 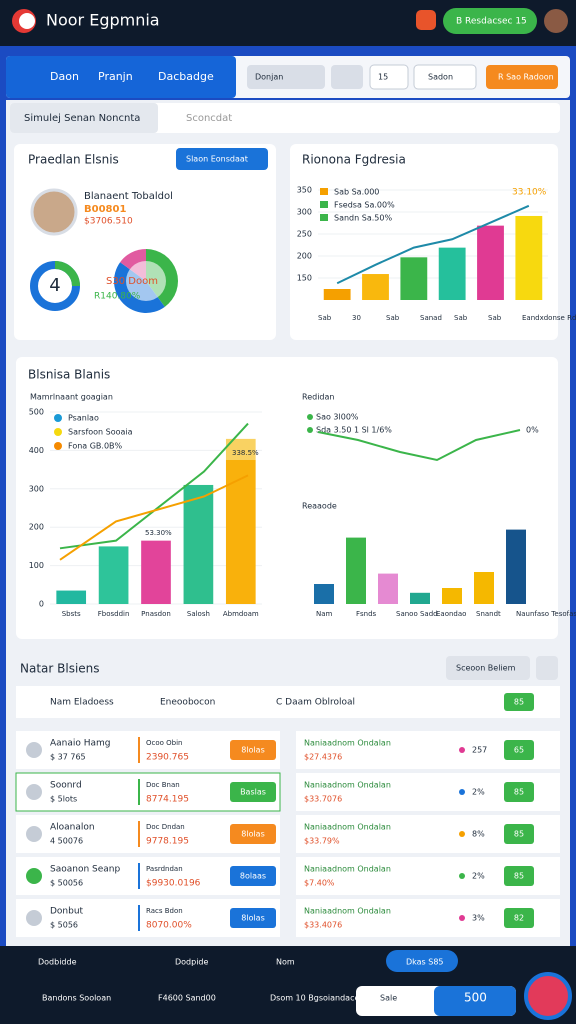 What do you see at coordinates (34, 834) in the screenshot?
I see `row-icon` at bounding box center [34, 834].